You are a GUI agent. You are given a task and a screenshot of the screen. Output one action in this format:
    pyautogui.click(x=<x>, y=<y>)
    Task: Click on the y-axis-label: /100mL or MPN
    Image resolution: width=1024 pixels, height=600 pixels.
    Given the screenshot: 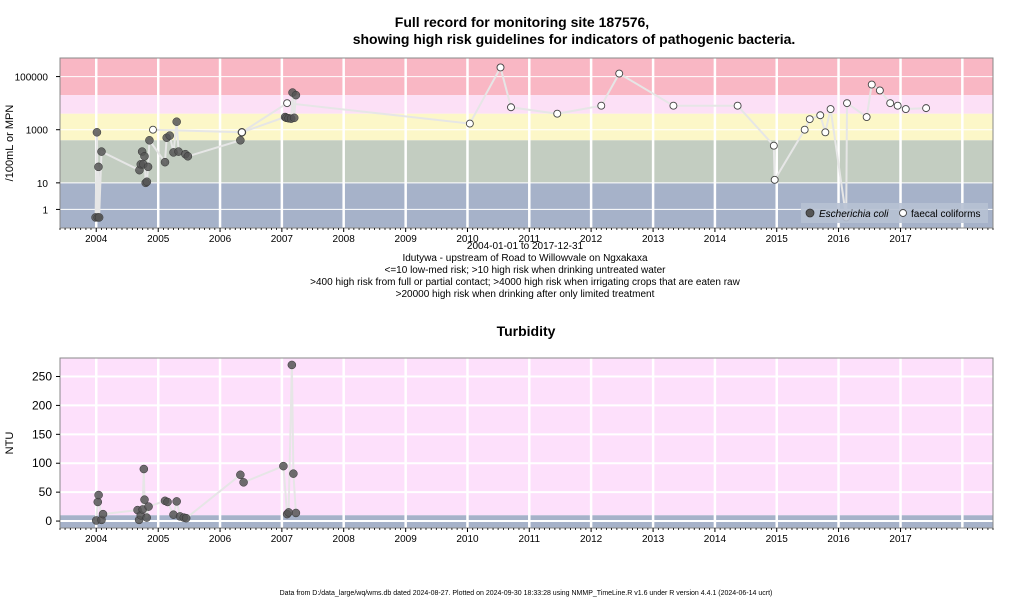 What is the action you would take?
    pyautogui.click(x=10, y=143)
    